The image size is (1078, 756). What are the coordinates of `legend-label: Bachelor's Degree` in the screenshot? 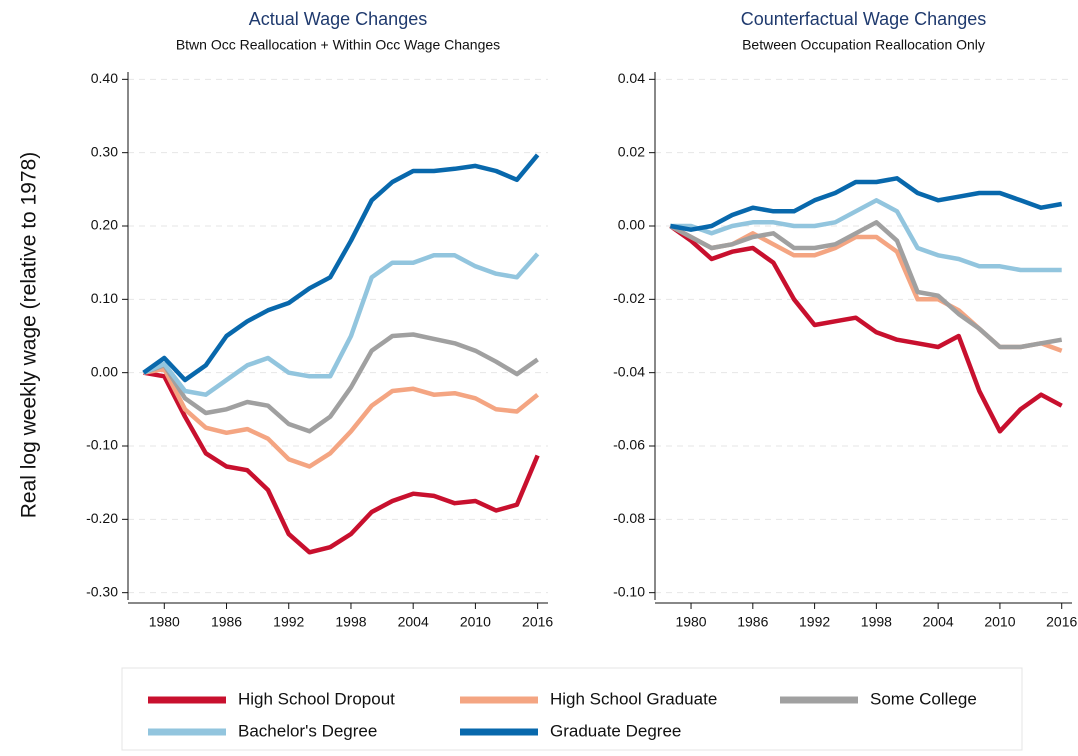 It's located at (307, 730).